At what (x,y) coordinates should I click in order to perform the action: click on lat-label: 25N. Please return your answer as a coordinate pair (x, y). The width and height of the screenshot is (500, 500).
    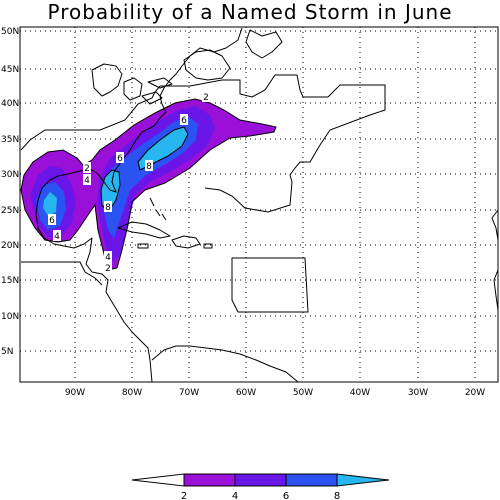
    Looking at the image, I should click on (10, 211).